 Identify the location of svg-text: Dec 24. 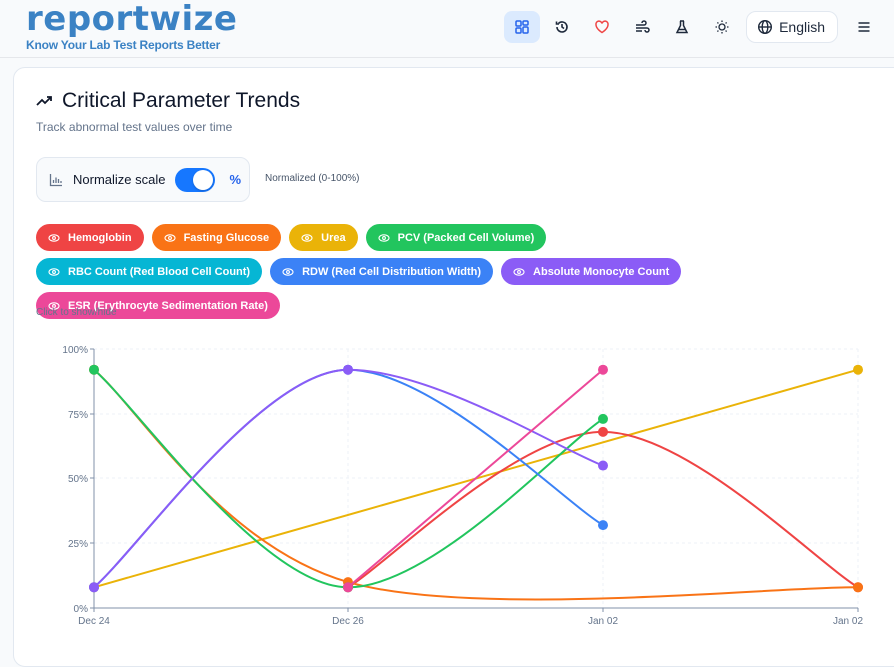
(94, 621).